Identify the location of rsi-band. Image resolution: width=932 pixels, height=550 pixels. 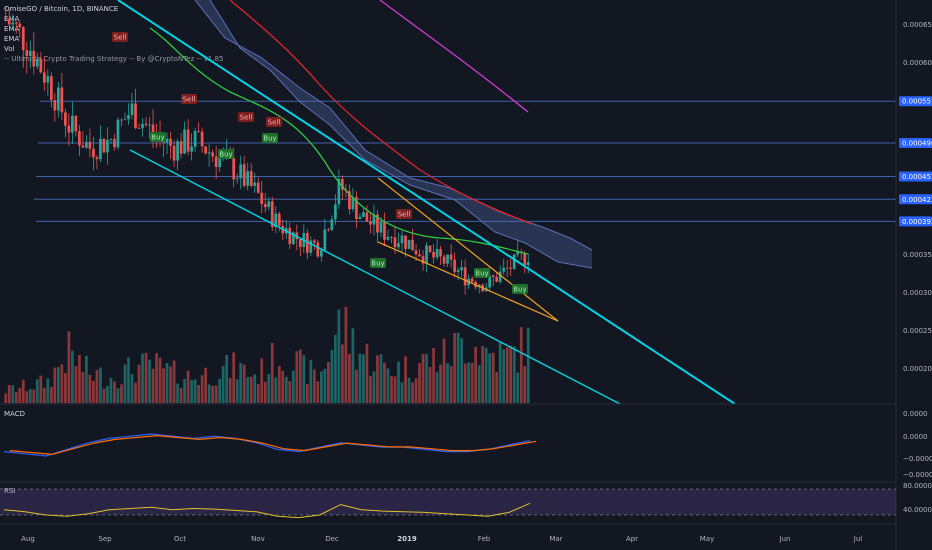
(448, 502).